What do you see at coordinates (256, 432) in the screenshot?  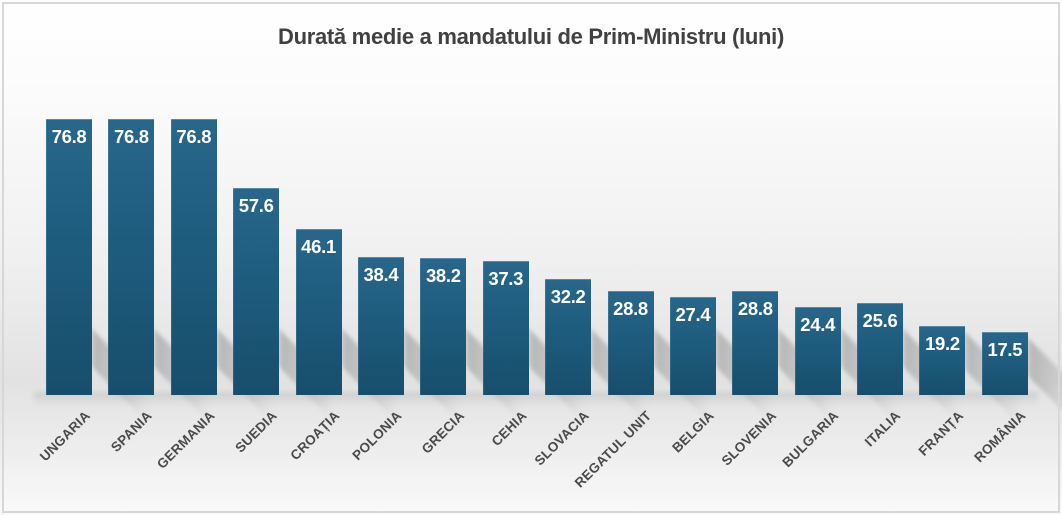 I see `category-label: SUEDIA` at bounding box center [256, 432].